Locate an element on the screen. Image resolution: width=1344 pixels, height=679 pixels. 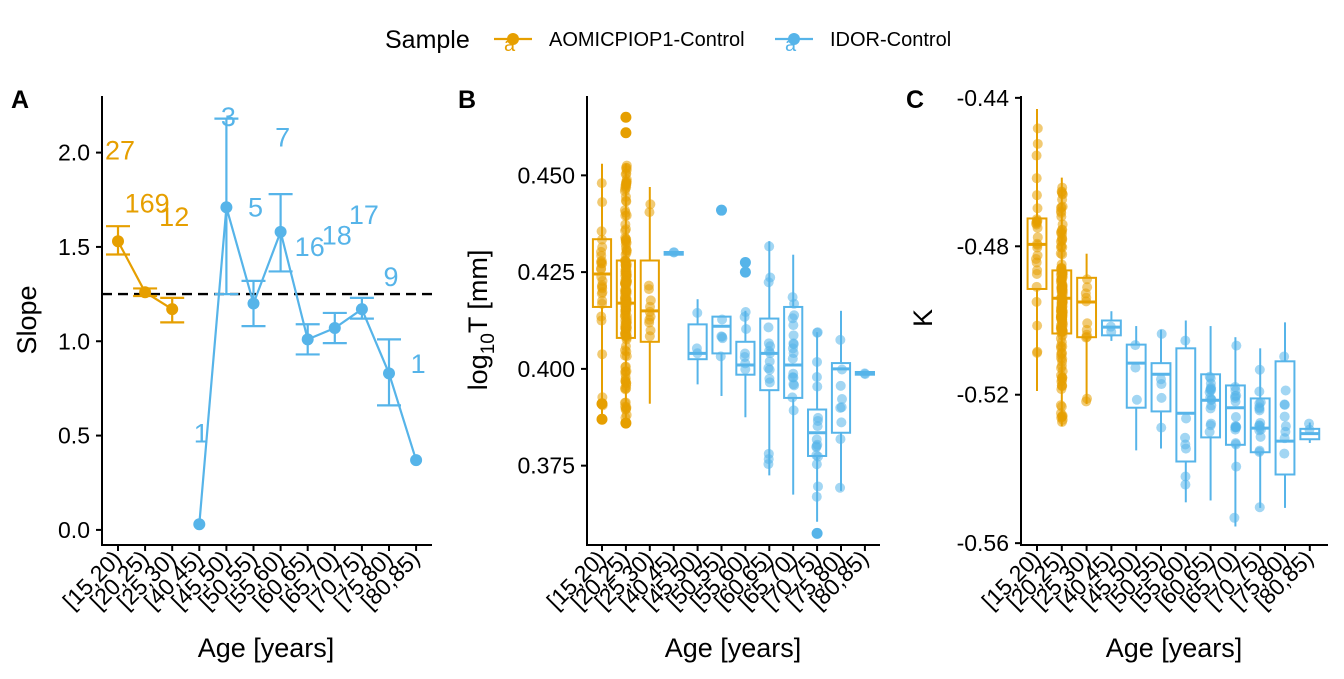
panel-a-count-label: 5 is located at coordinates (255, 207).